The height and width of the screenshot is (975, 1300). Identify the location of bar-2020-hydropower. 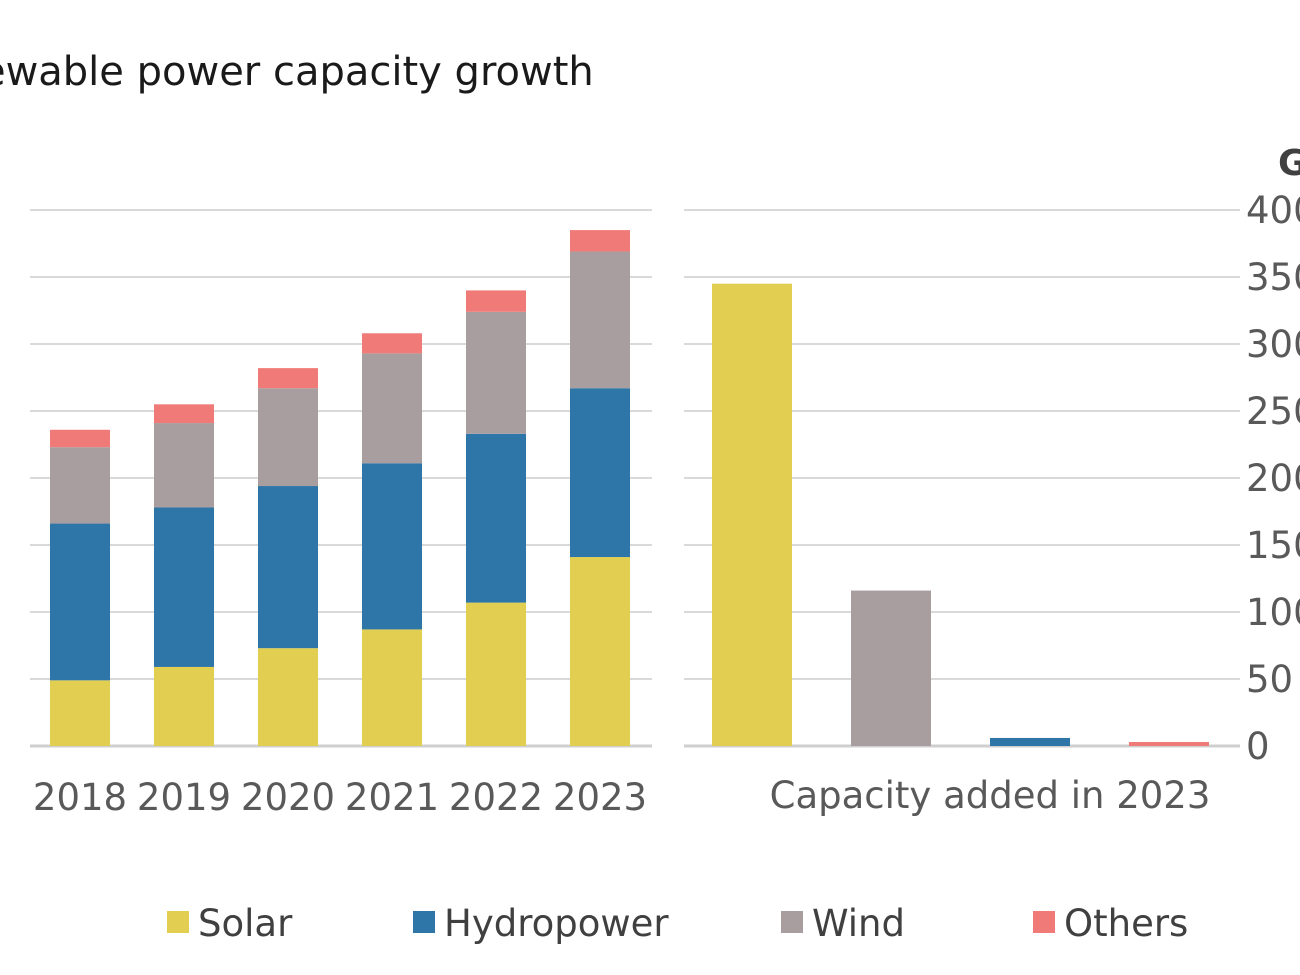
(288, 567).